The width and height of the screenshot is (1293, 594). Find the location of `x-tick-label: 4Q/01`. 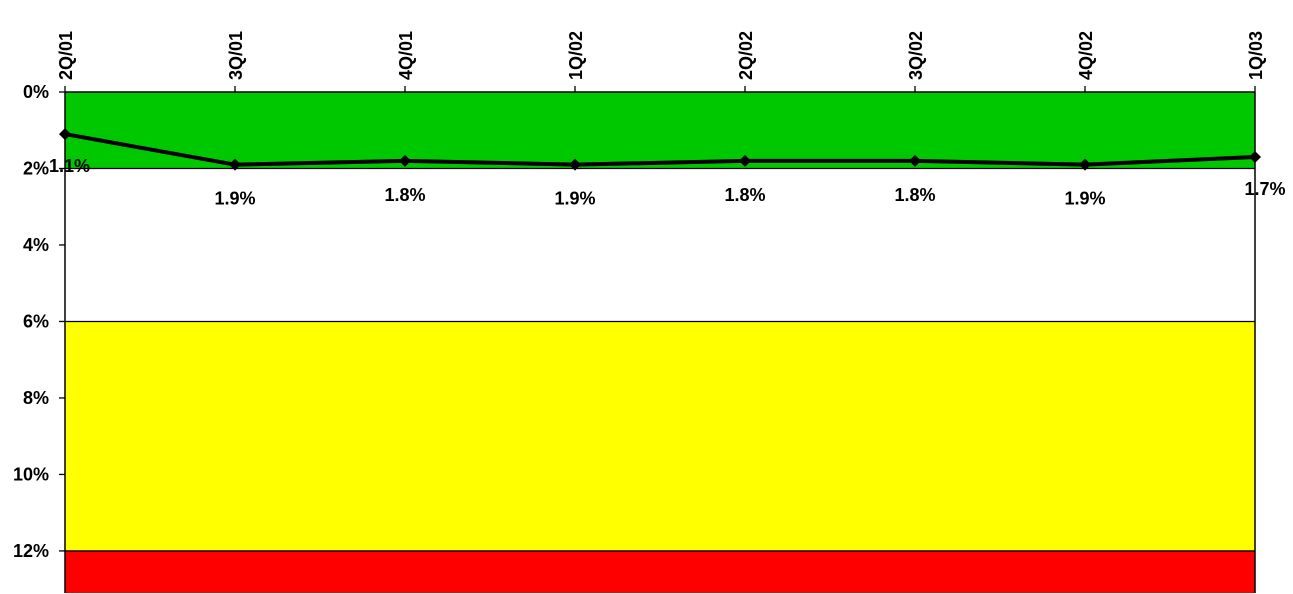

x-tick-label: 4Q/01 is located at coordinates (406, 55).